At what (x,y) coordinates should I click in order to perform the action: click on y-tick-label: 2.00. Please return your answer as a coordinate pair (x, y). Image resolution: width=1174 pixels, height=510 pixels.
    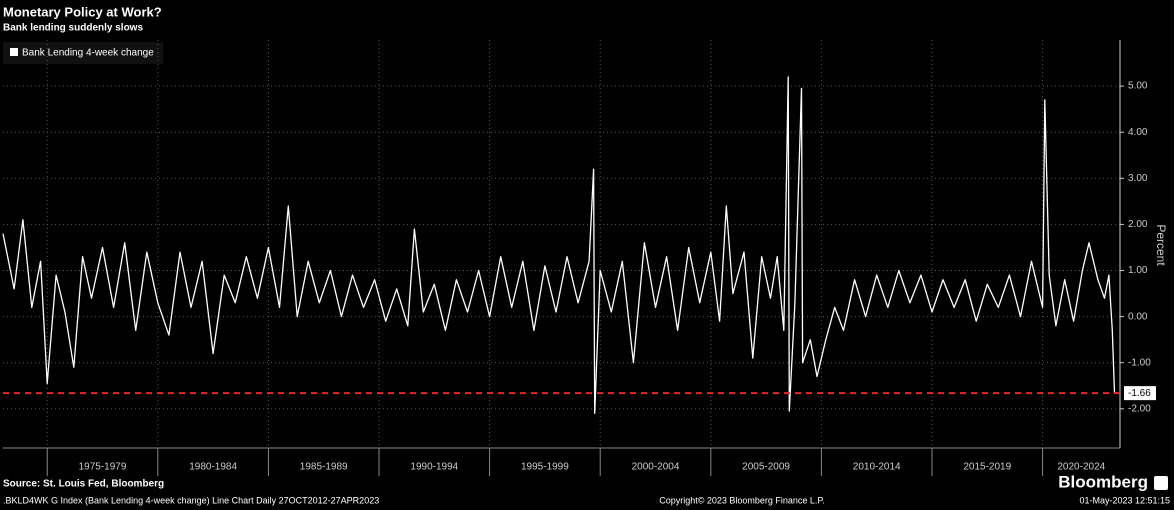
    Looking at the image, I should click on (1138, 224).